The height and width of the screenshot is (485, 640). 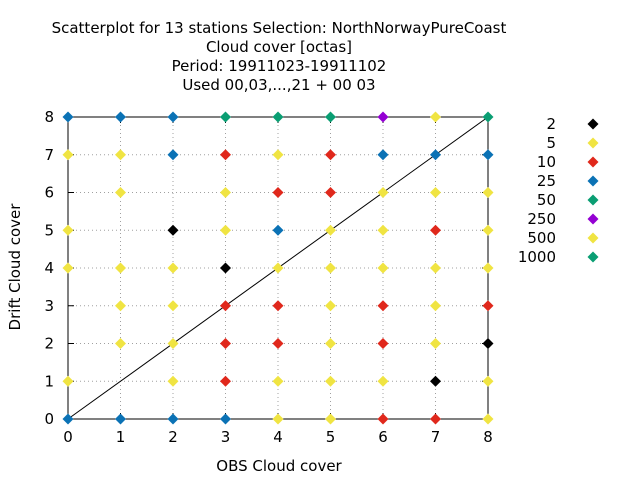 I want to click on y-tick-label: 2, so click(x=49, y=344).